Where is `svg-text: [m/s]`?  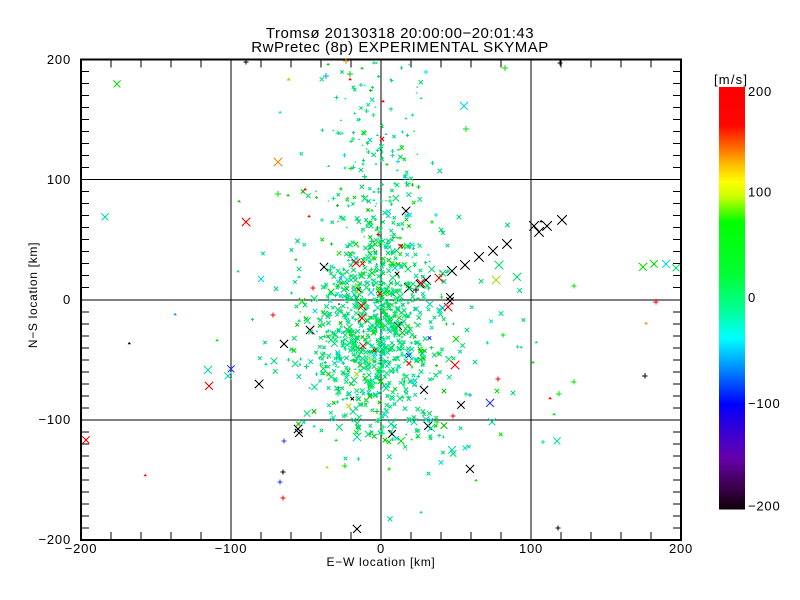 svg-text: [m/s] is located at coordinates (731, 79).